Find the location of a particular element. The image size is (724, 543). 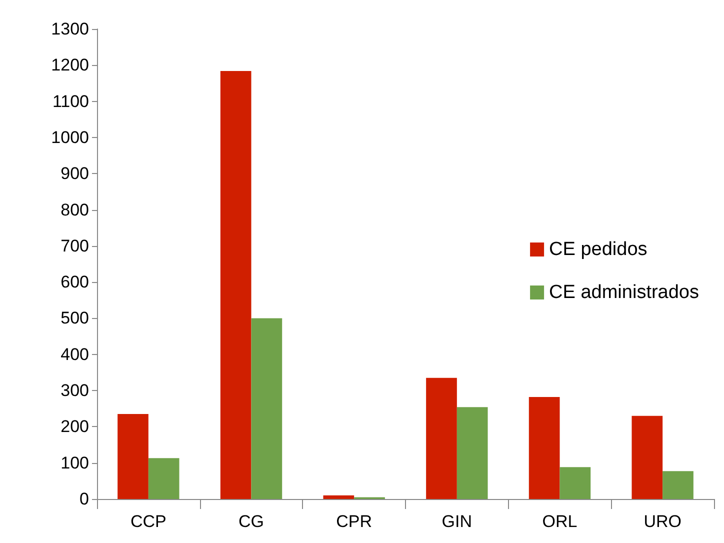

y-tick-label: 700 is located at coordinates (74, 246).